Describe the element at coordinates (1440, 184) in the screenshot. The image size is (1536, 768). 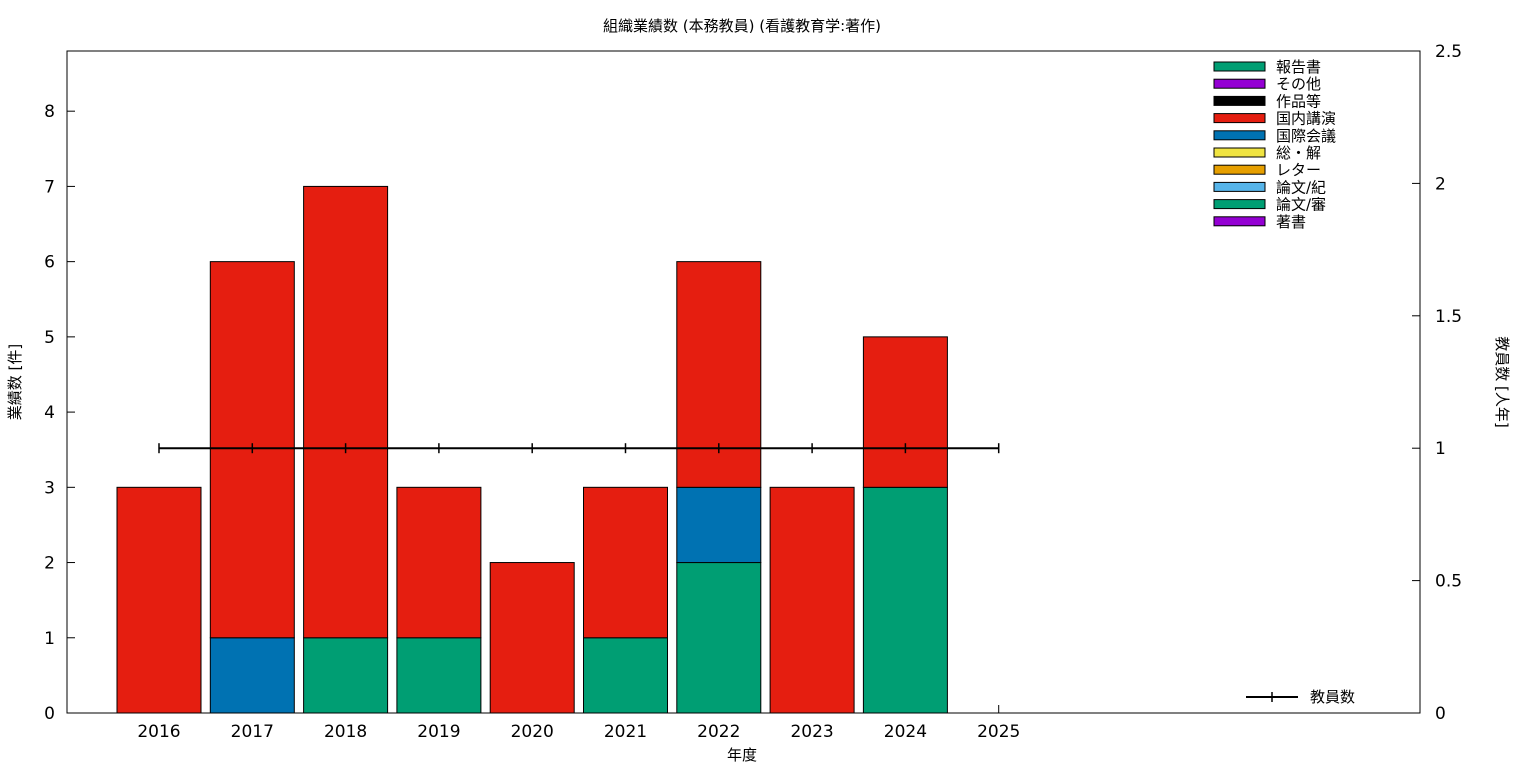
I see `y2-tick-label: 2` at that location.